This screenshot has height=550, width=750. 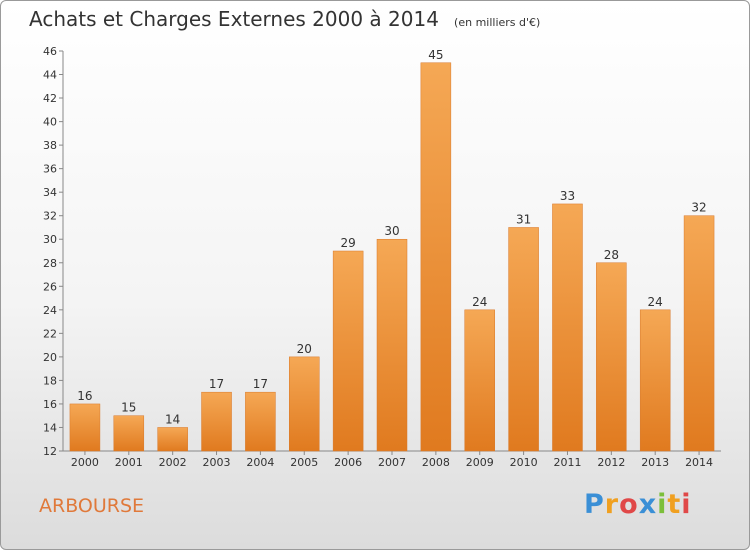 I want to click on proxiti-logo: Proxiti, so click(x=638, y=504).